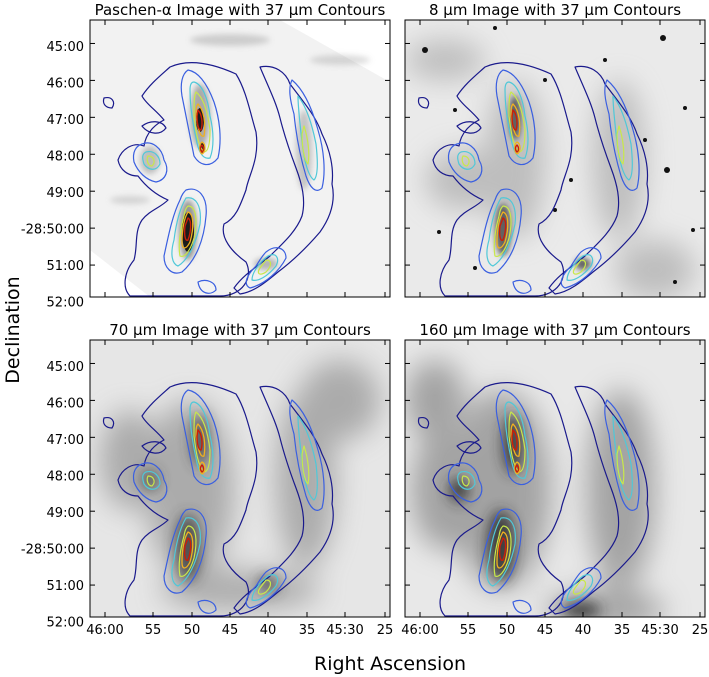 The image size is (709, 677). I want to click on panel-title: 70 μm Image with 37 μm Contours, so click(240, 330).